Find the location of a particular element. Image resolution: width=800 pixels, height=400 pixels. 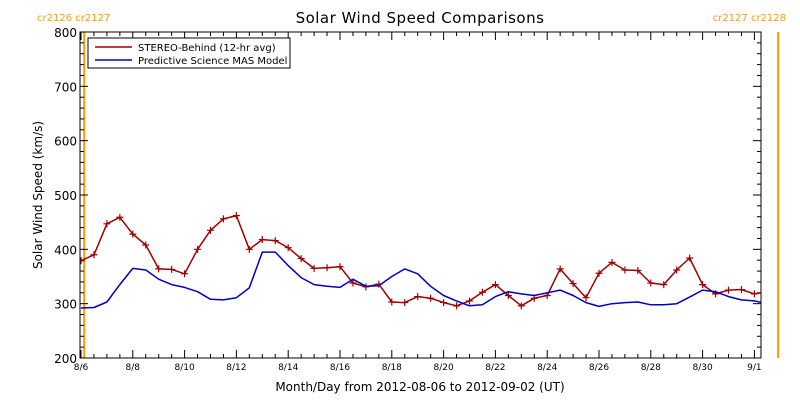

x-tick-label: 8/28 is located at coordinates (651, 368).